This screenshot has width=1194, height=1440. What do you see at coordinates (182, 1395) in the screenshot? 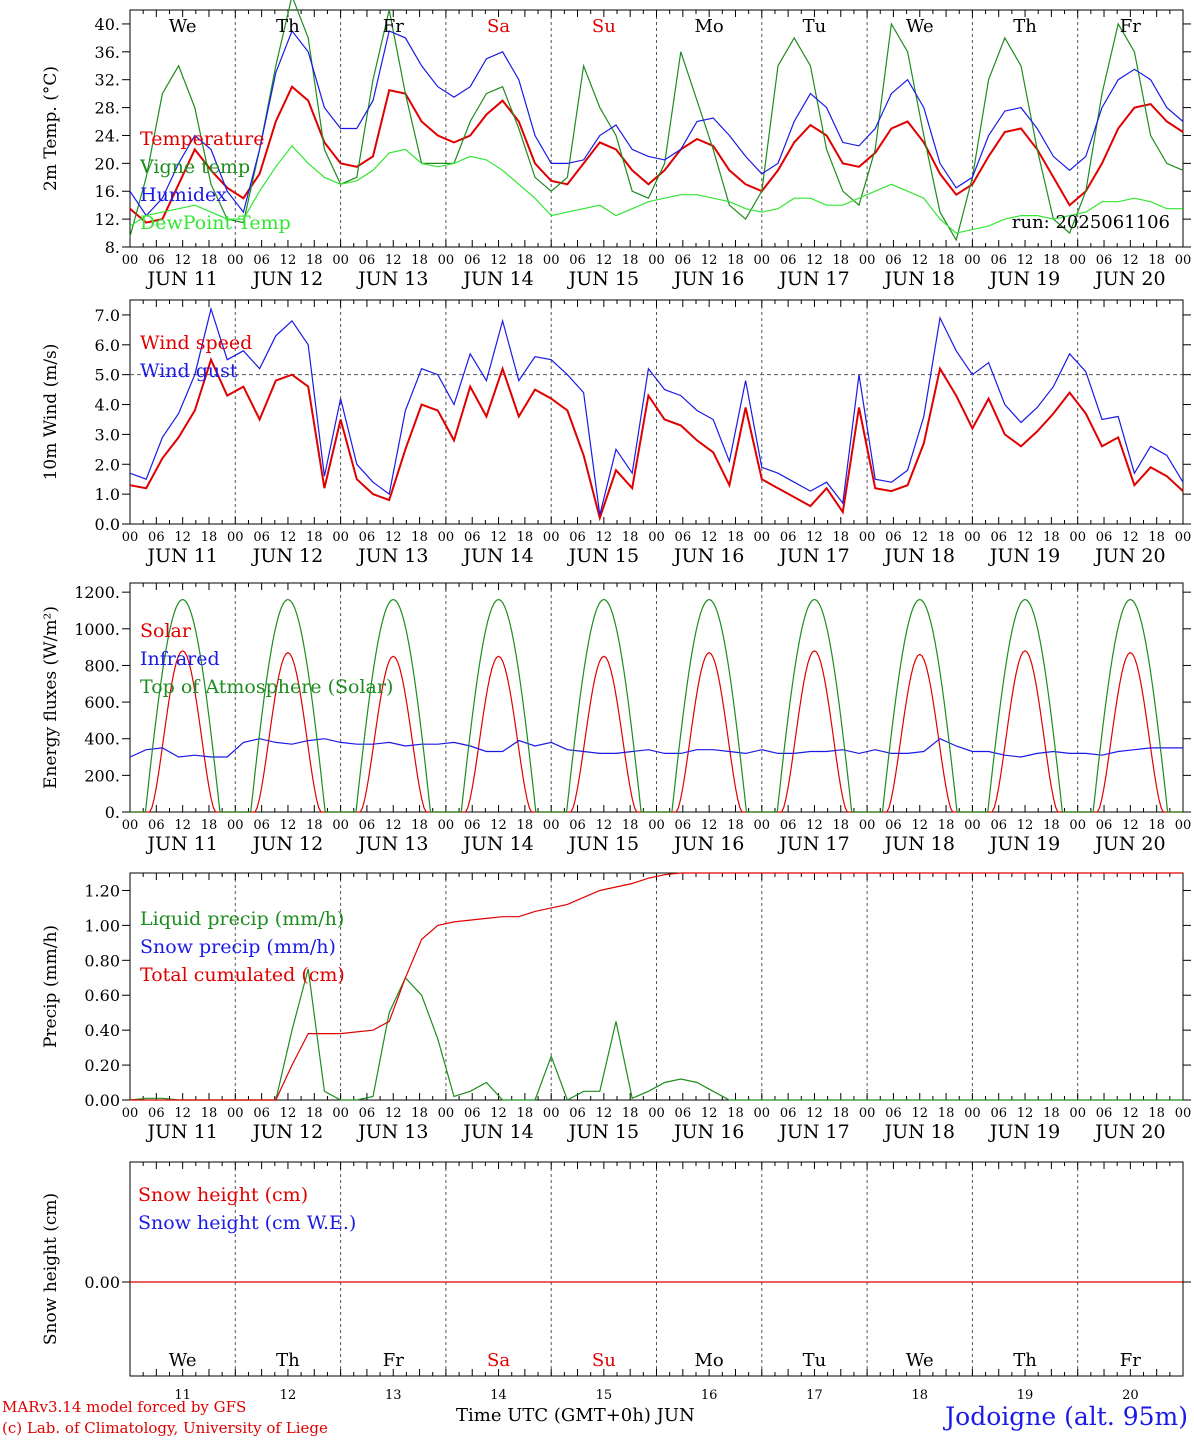
I see `day-number: 11` at bounding box center [182, 1395].